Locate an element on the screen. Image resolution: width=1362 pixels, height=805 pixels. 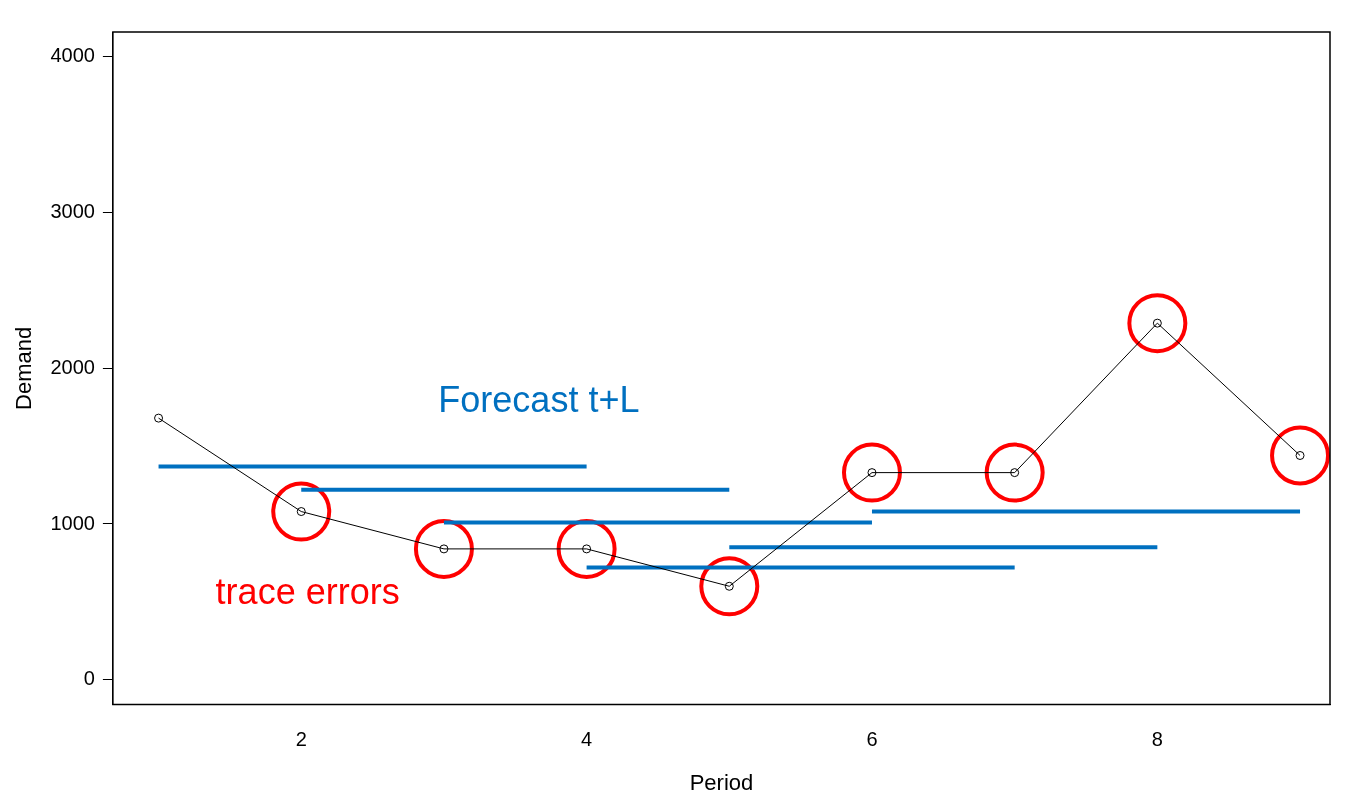
x-tick-label: 8 is located at coordinates (1157, 739).